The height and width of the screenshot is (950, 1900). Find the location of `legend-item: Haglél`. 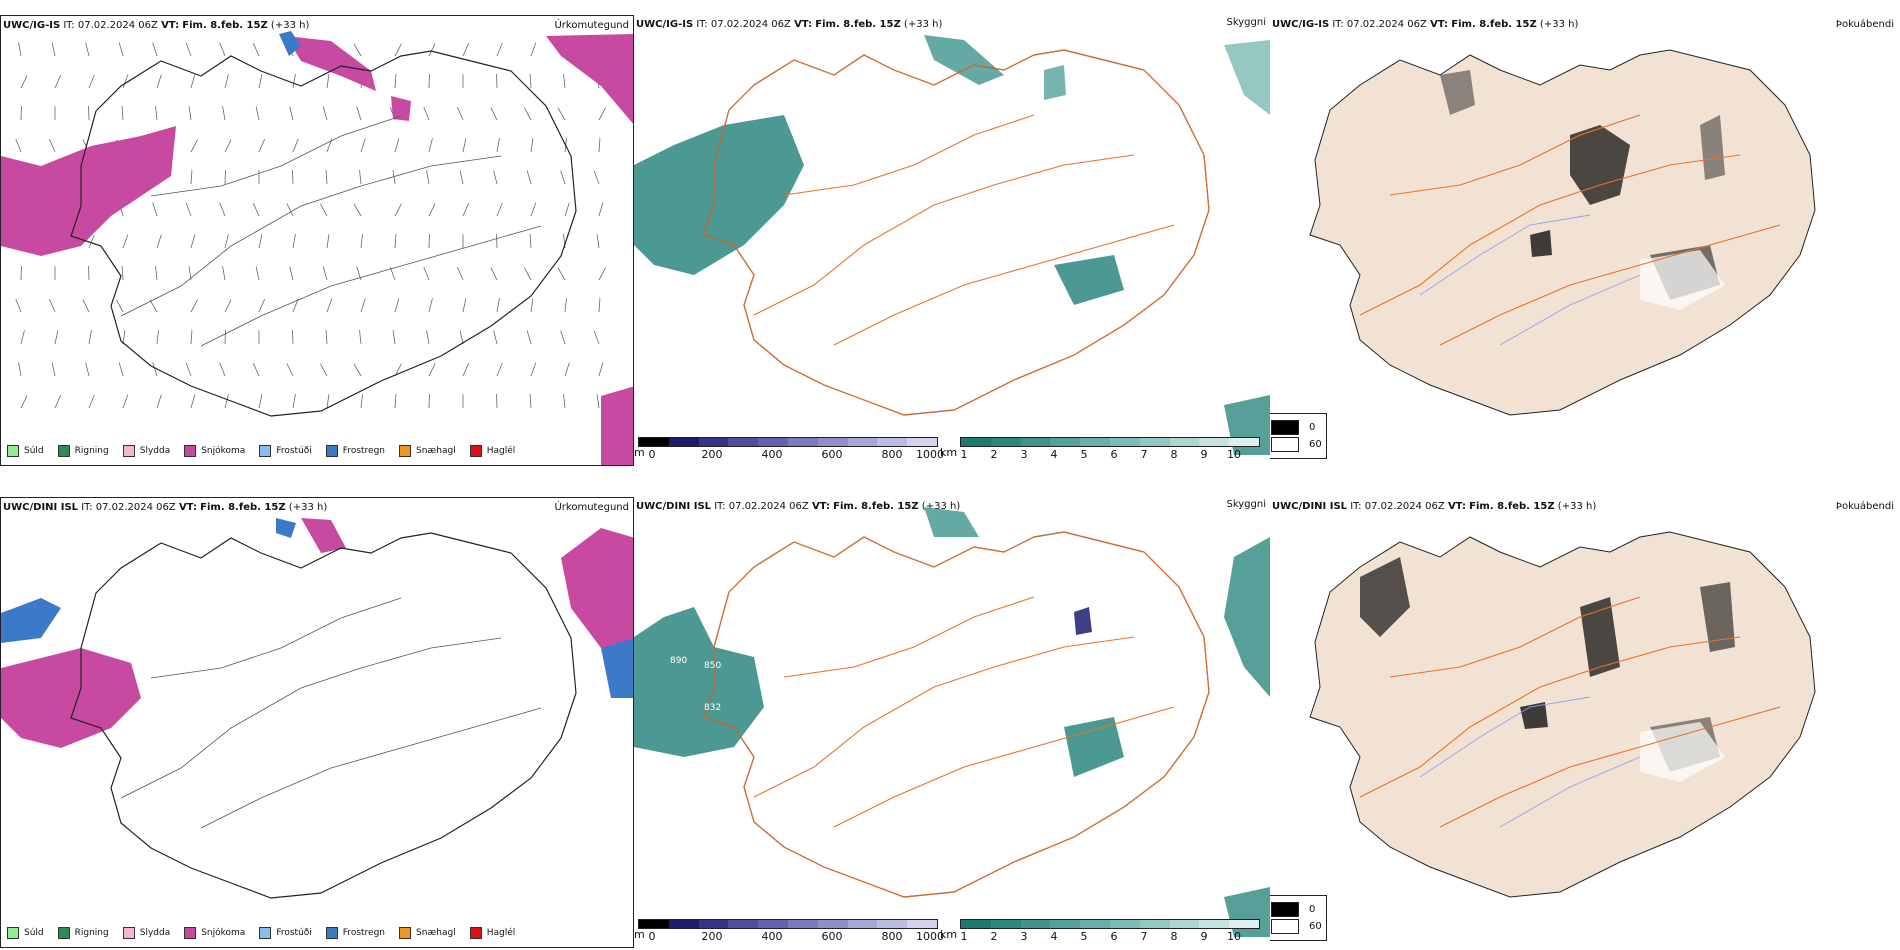

legend-item: Haglél is located at coordinates (492, 451).